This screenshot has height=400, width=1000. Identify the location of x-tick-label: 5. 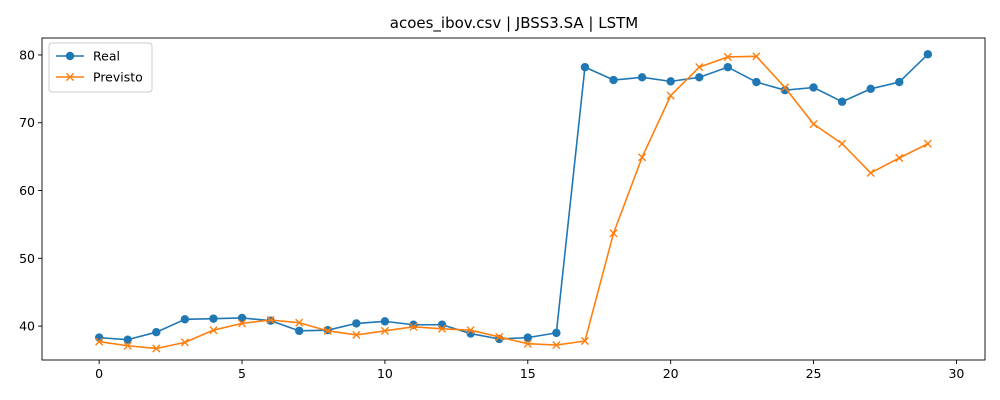
(242, 373).